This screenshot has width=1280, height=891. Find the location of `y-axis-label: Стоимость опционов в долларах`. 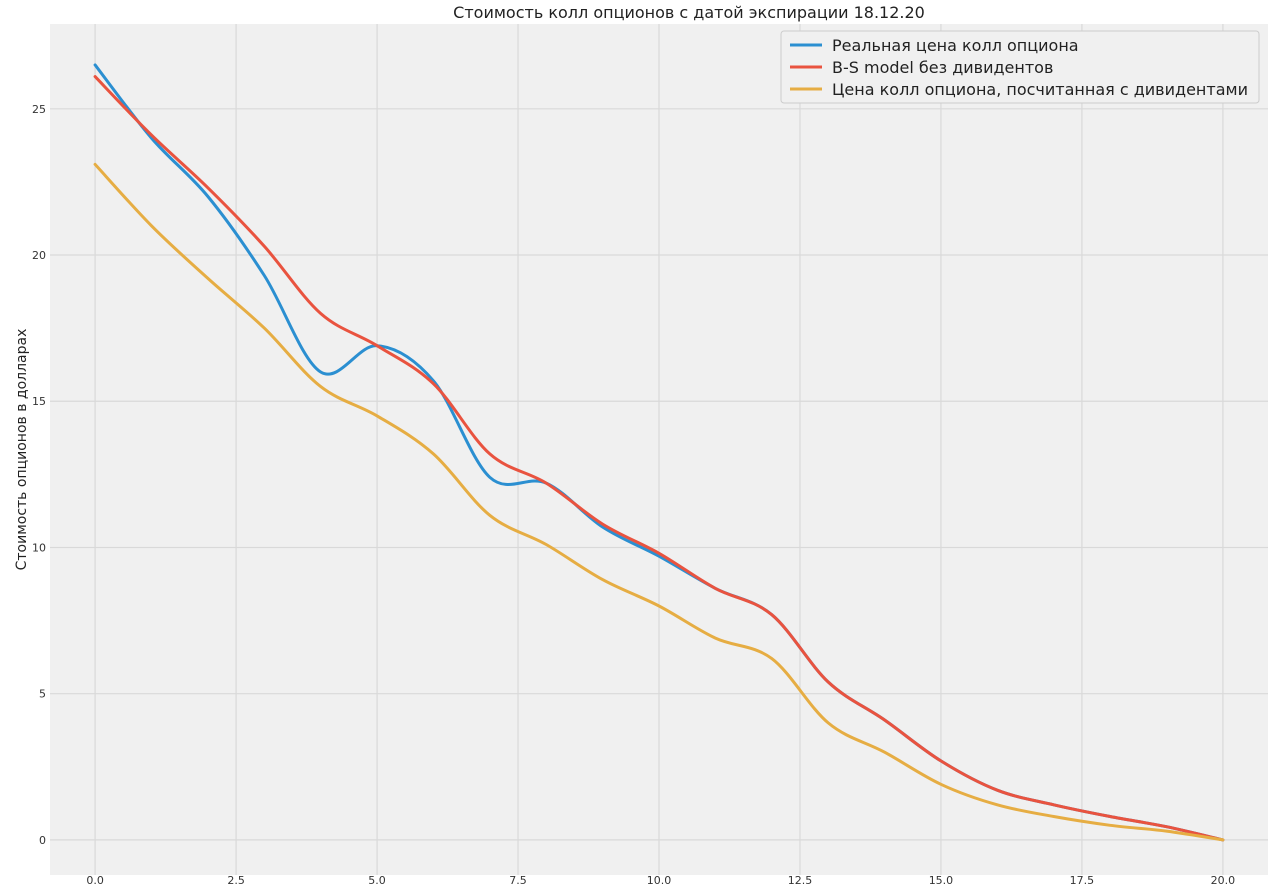

y-axis-label: Стоимость опционов в долларах is located at coordinates (22, 450).